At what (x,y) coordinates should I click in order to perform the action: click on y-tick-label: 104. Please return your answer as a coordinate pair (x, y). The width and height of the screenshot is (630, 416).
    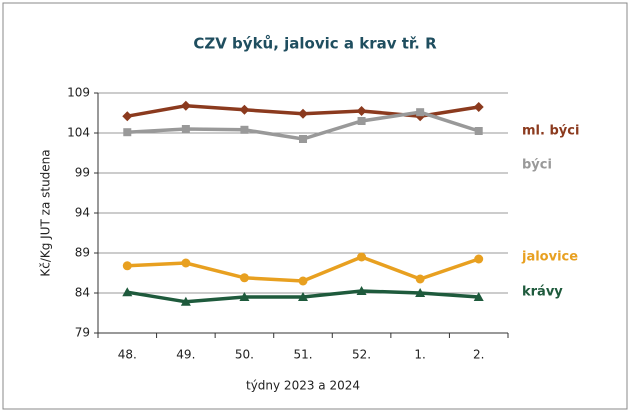
    Looking at the image, I should click on (78, 133).